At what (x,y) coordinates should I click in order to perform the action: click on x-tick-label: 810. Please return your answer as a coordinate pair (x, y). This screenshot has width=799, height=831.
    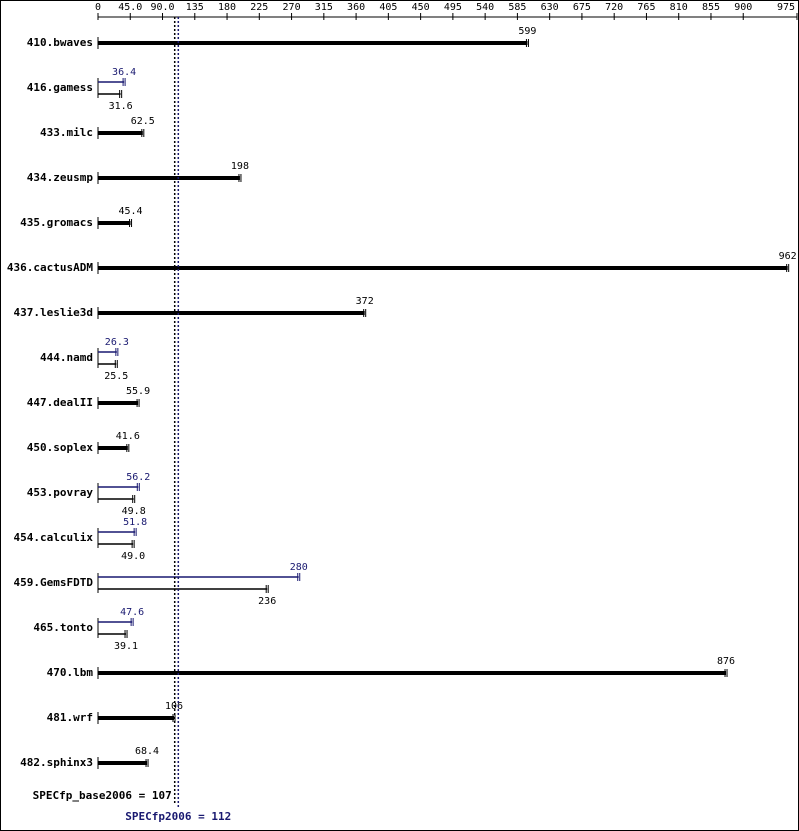
    Looking at the image, I should click on (679, 7).